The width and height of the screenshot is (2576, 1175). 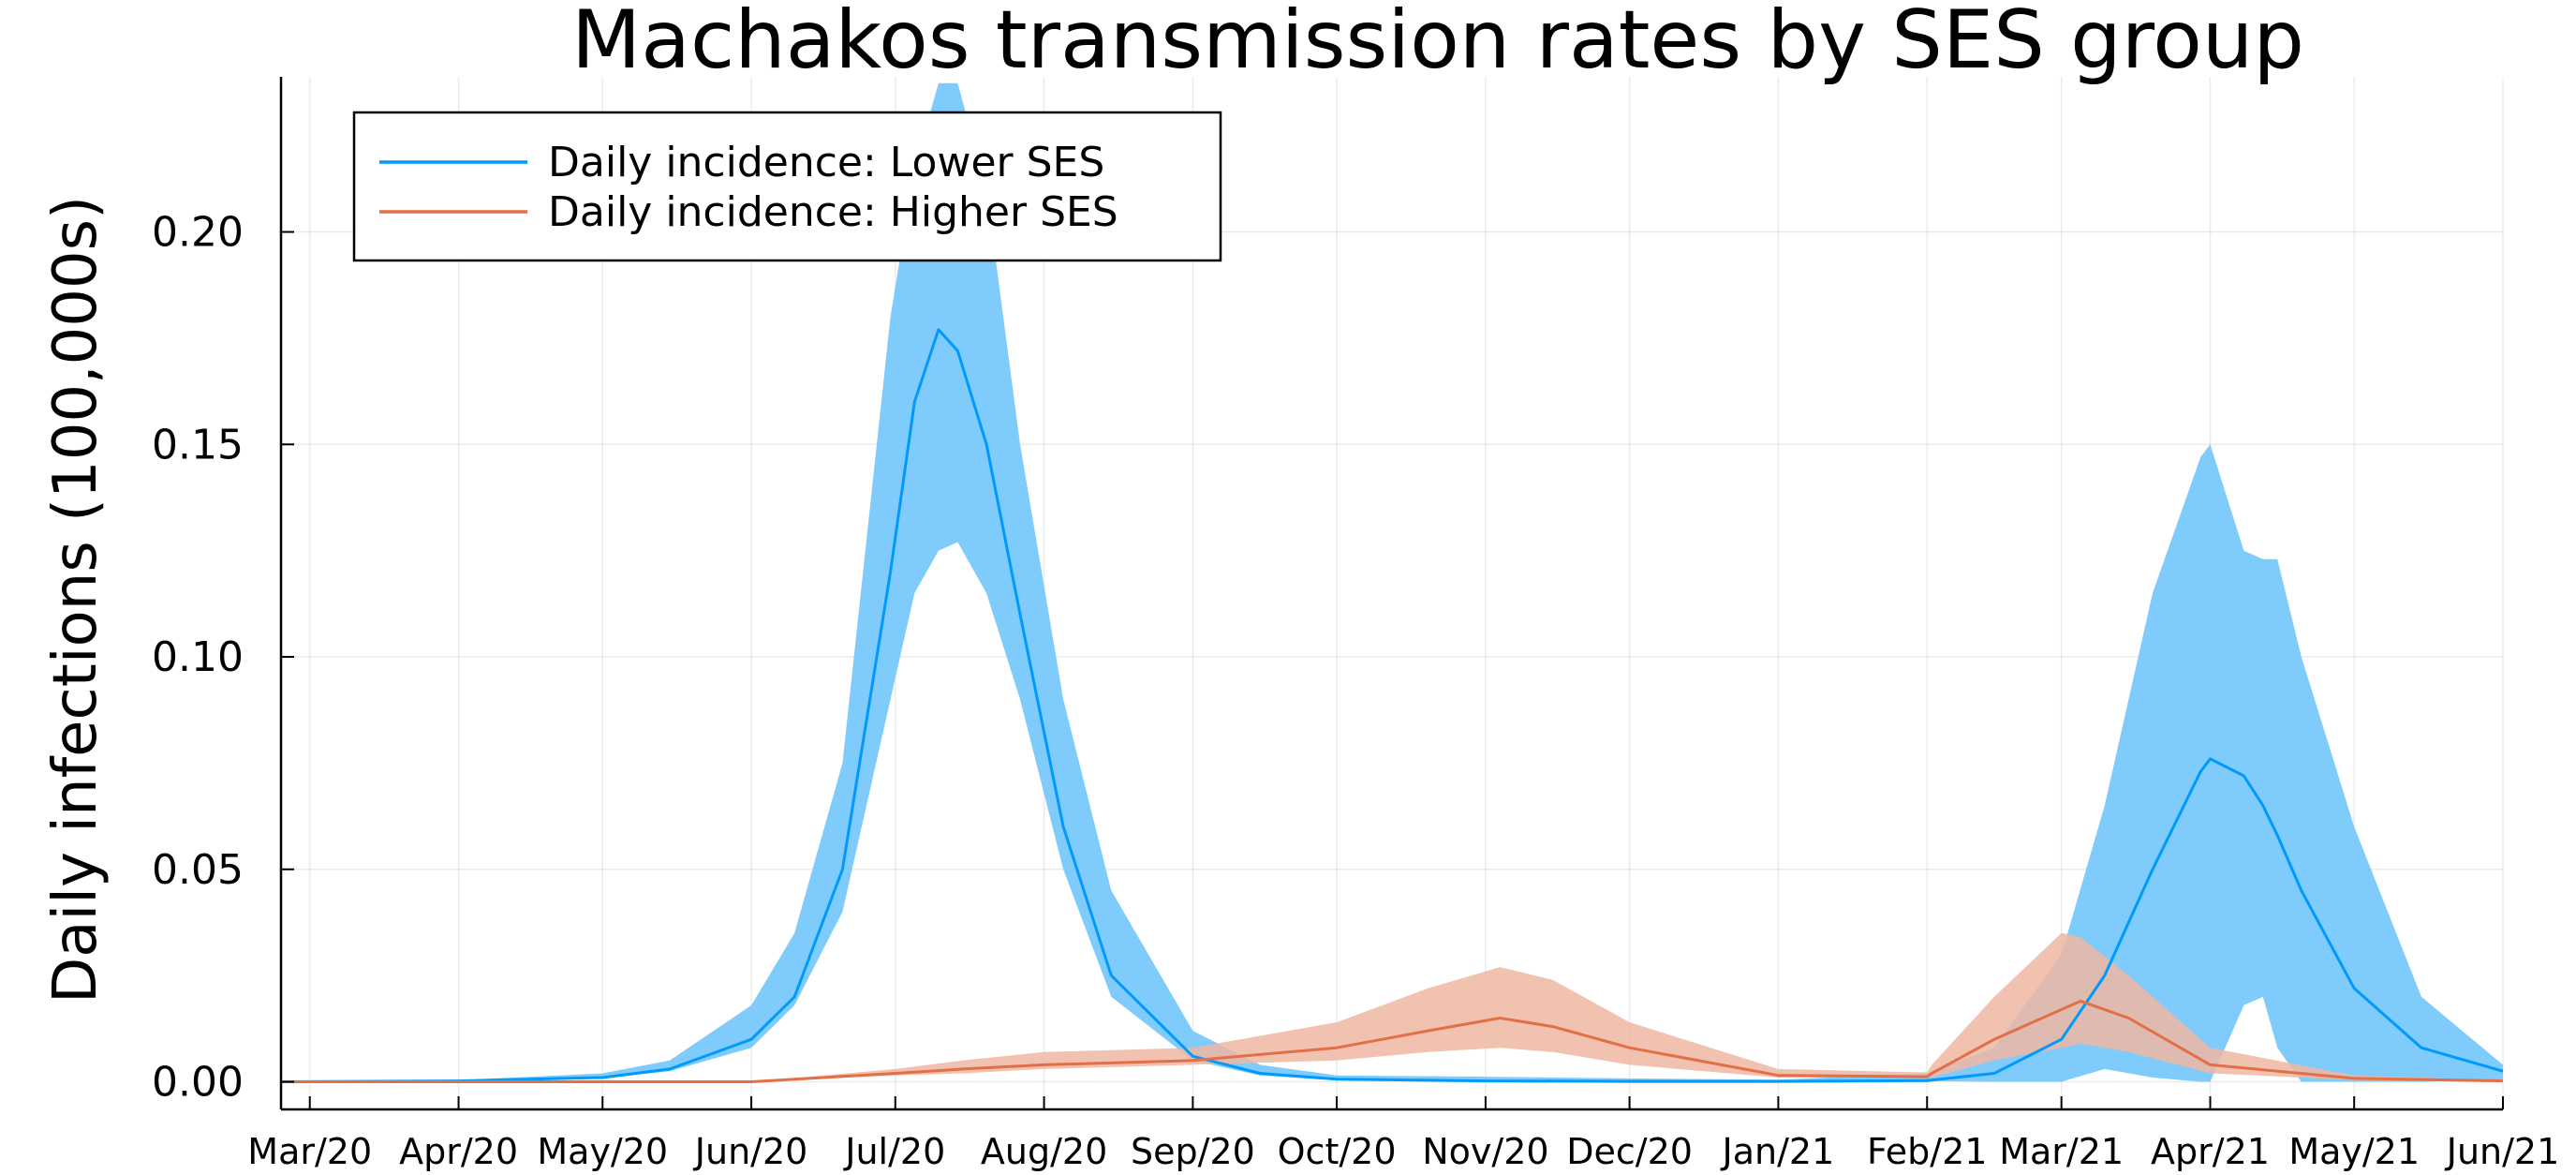 What do you see at coordinates (198, 657) in the screenshot?
I see `y-tick-label: 0.10` at bounding box center [198, 657].